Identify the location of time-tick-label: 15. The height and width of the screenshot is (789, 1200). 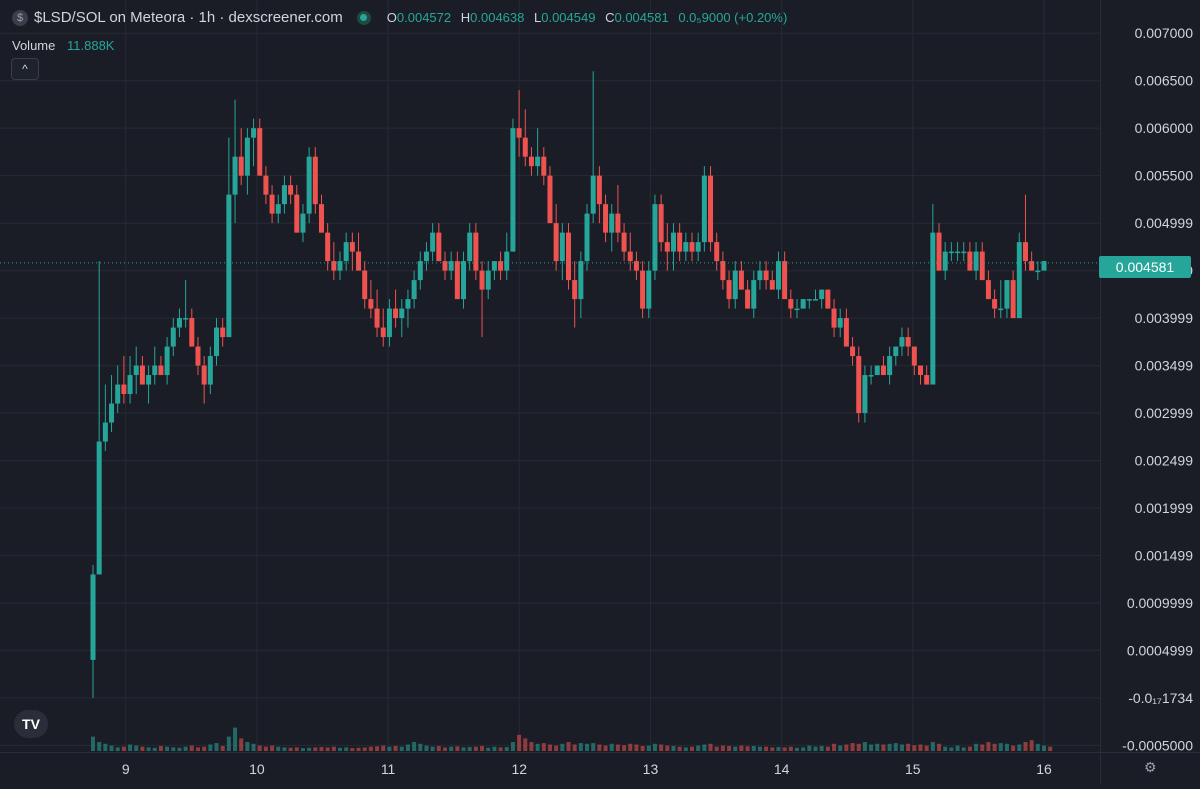
(913, 769).